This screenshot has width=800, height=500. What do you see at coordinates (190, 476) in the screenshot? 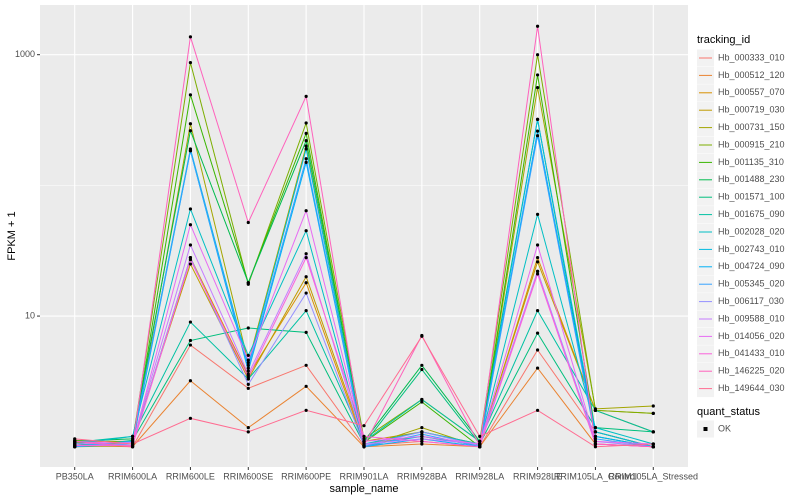
I see `x-tick-label: RRIM600LE` at bounding box center [190, 476].